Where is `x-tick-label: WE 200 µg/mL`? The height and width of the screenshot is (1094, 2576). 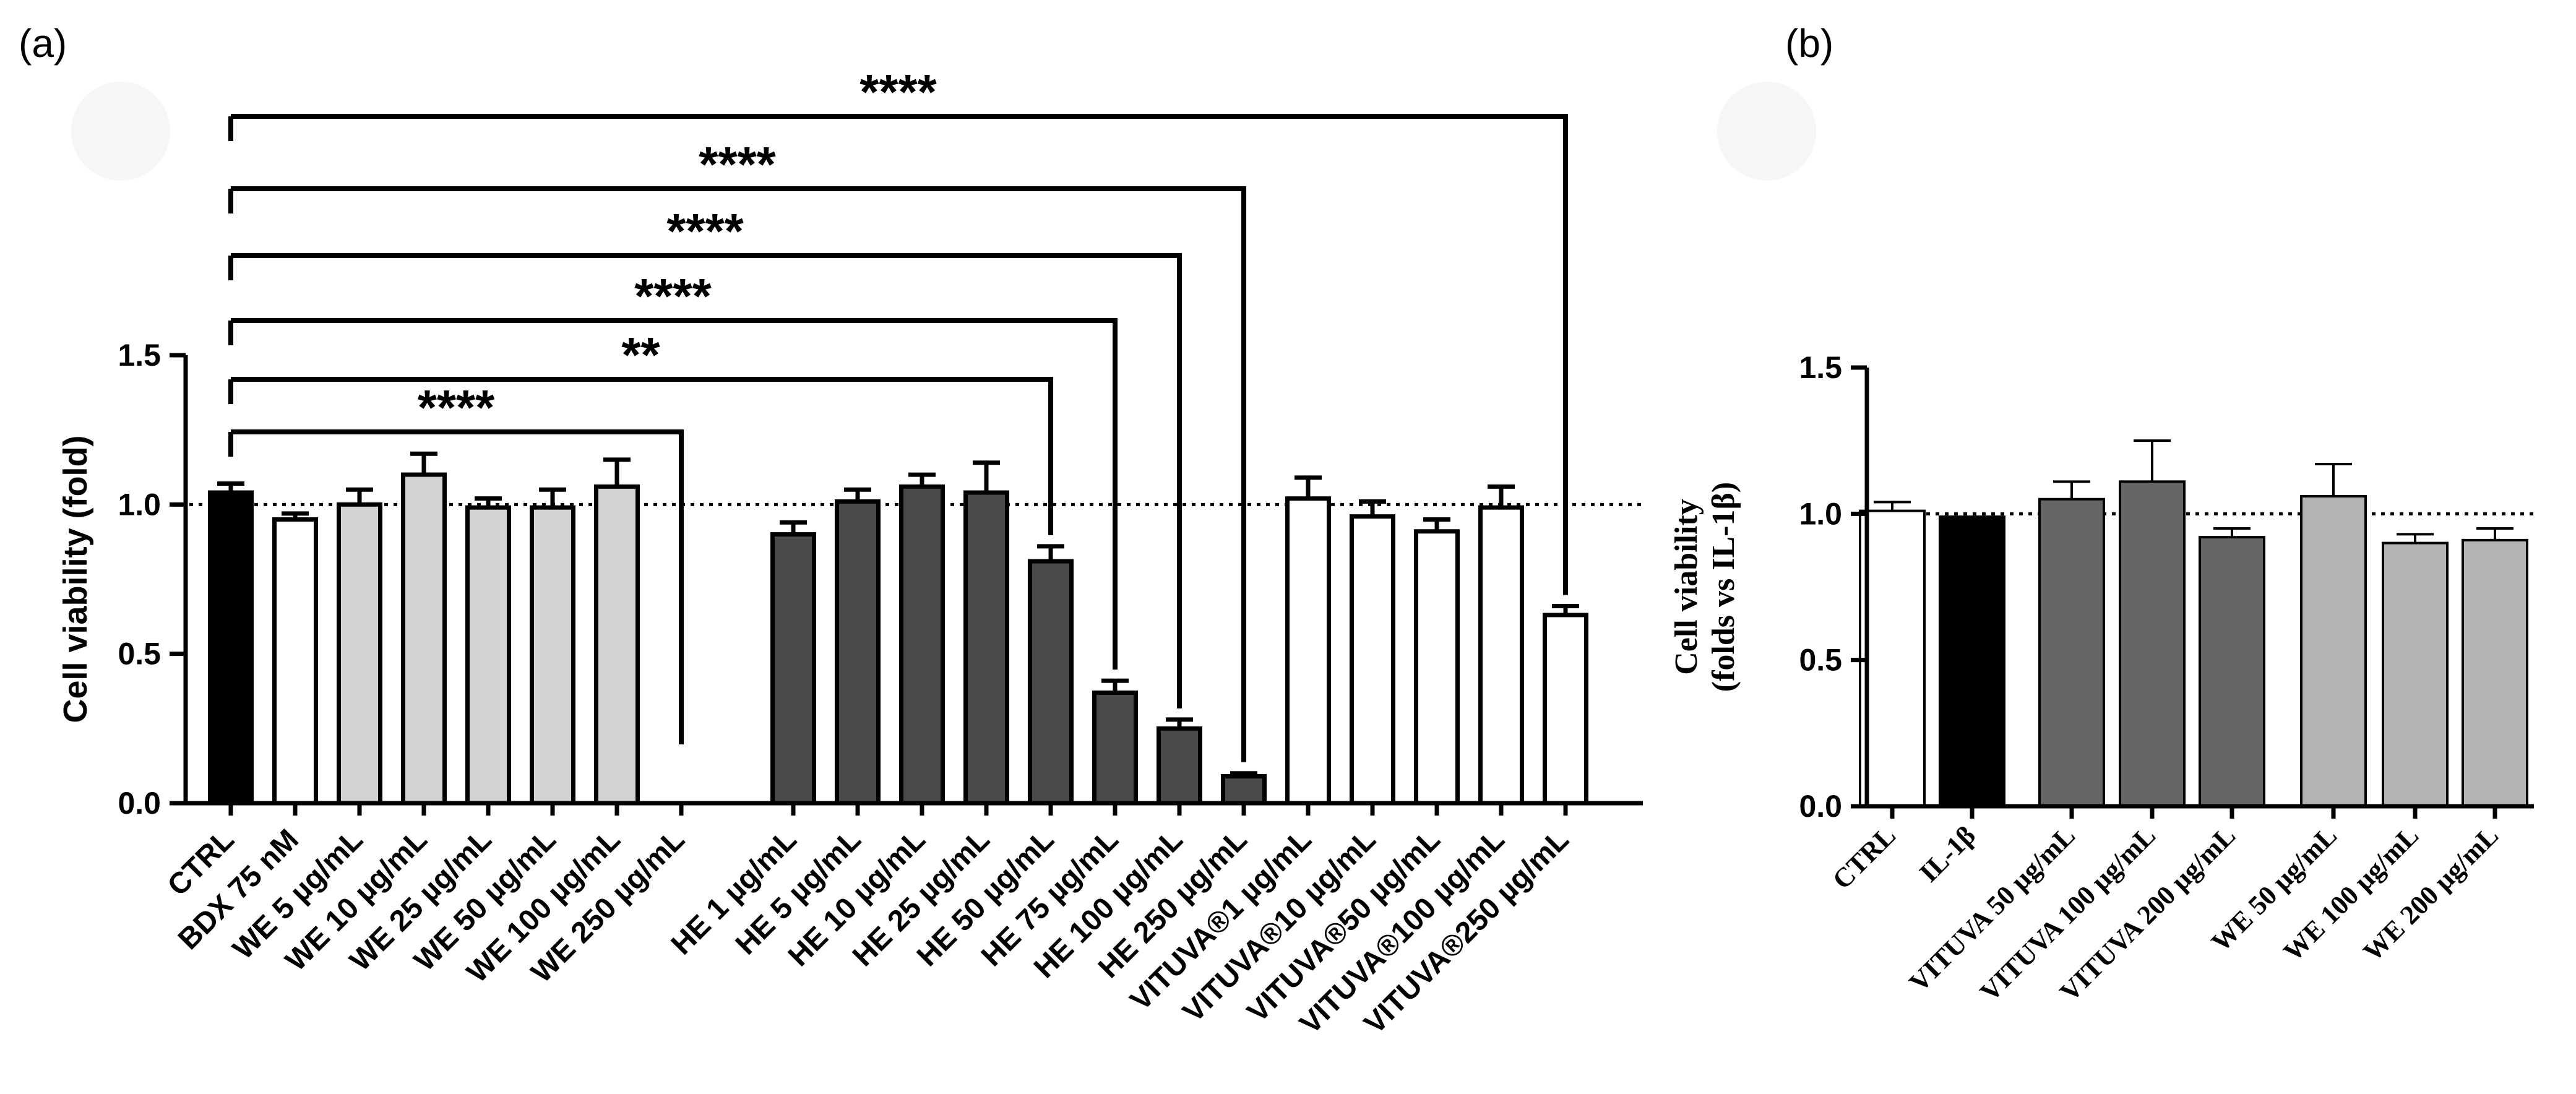
x-tick-label: WE 200 µg/mL is located at coordinates (2431, 893).